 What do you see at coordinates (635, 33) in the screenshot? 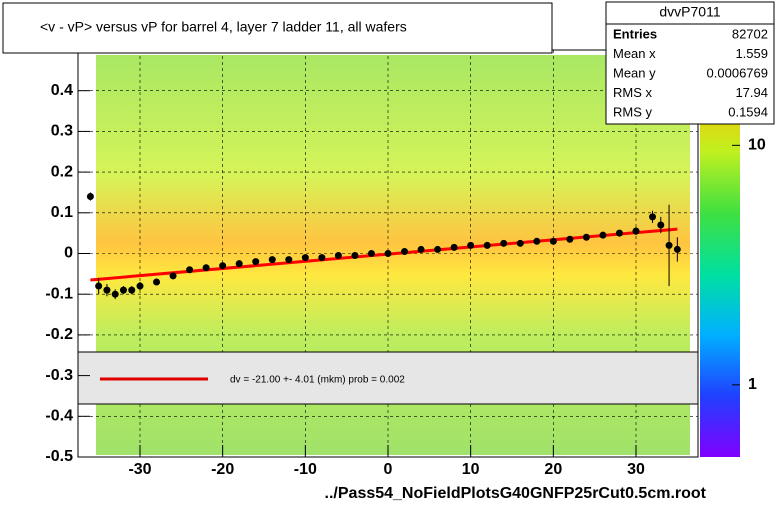
I see `stats-label: Entries` at bounding box center [635, 33].